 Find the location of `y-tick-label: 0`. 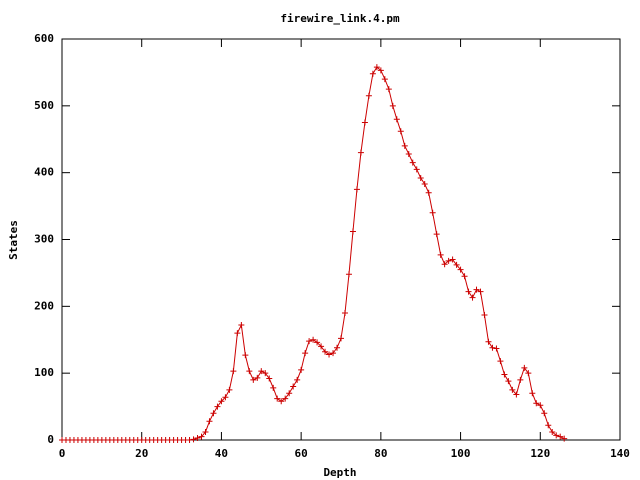

y-tick-label: 0 is located at coordinates (50, 439).